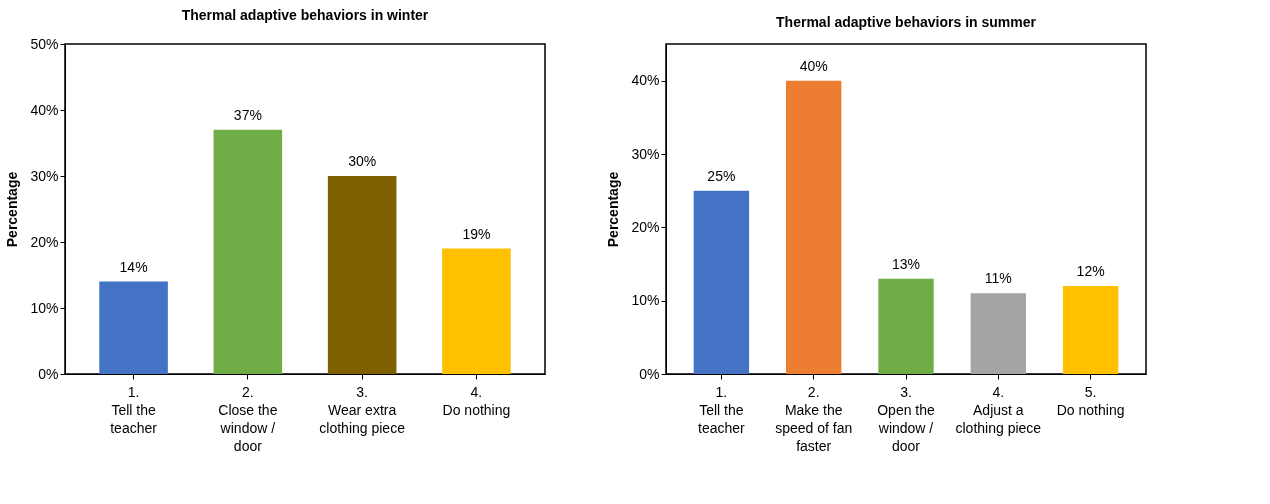 This screenshot has height=504, width=1270. Describe the element at coordinates (248, 418) in the screenshot. I see `x-tick-label: 2. Close the window / door` at that location.